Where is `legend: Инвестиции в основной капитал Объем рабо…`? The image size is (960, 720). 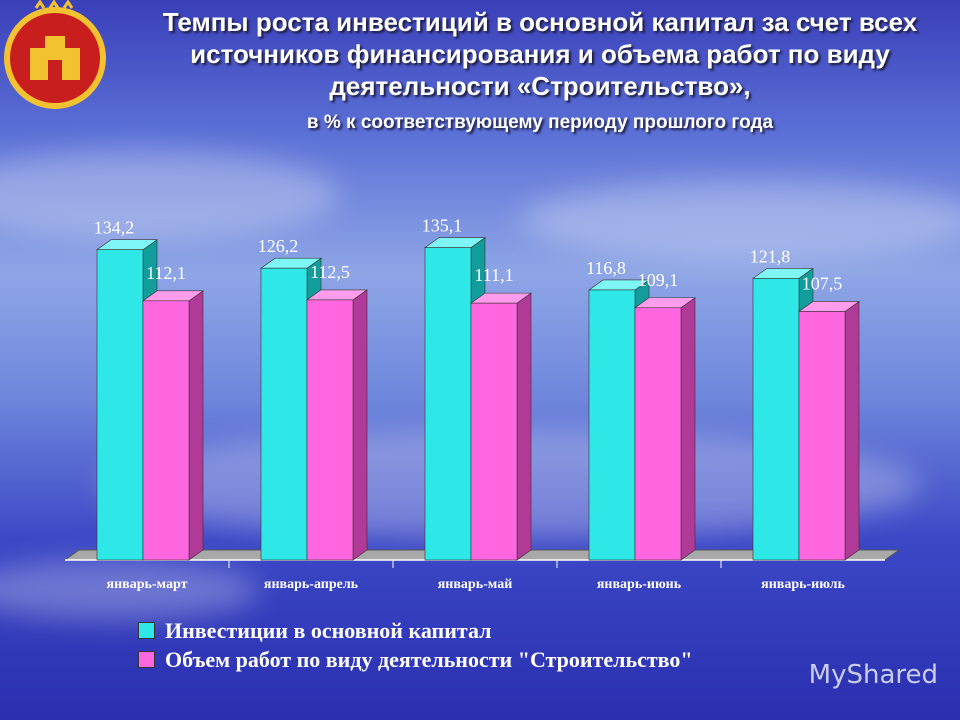
legend: Инвестиции в основной капитал Объем рабо… is located at coordinates (415, 645).